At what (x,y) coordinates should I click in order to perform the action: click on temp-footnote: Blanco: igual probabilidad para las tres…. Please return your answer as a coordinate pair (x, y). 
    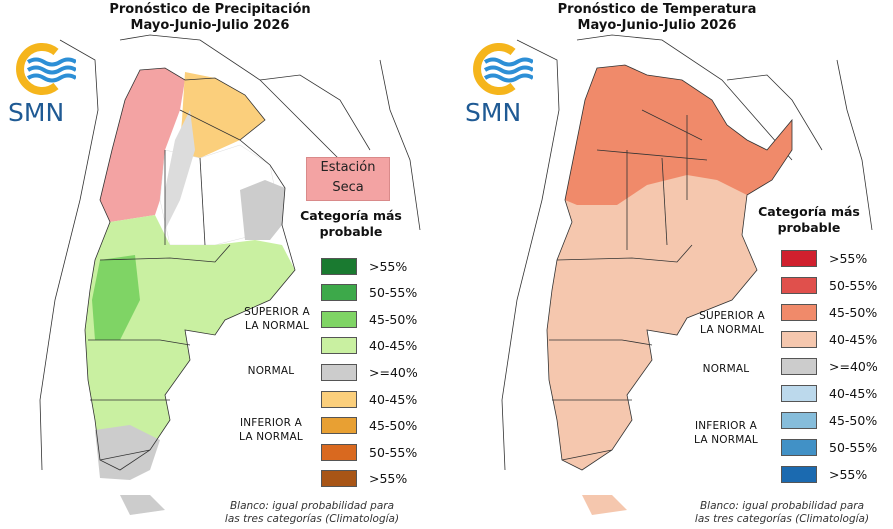
    Looking at the image, I should click on (782, 513).